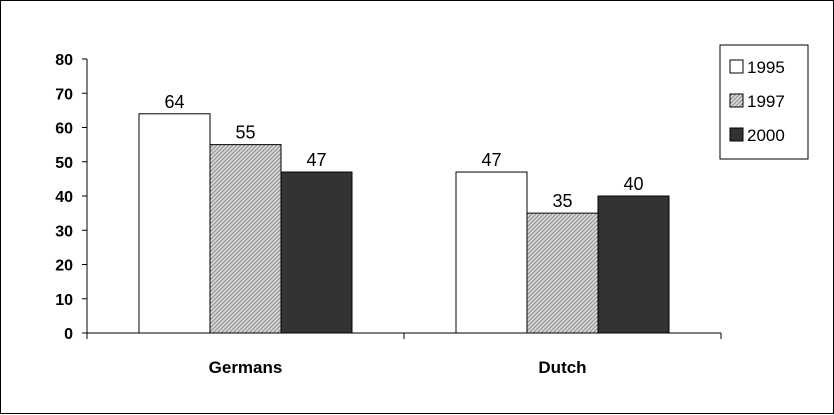  Describe the element at coordinates (64, 163) in the screenshot. I see `y-tick-label: 50` at that location.